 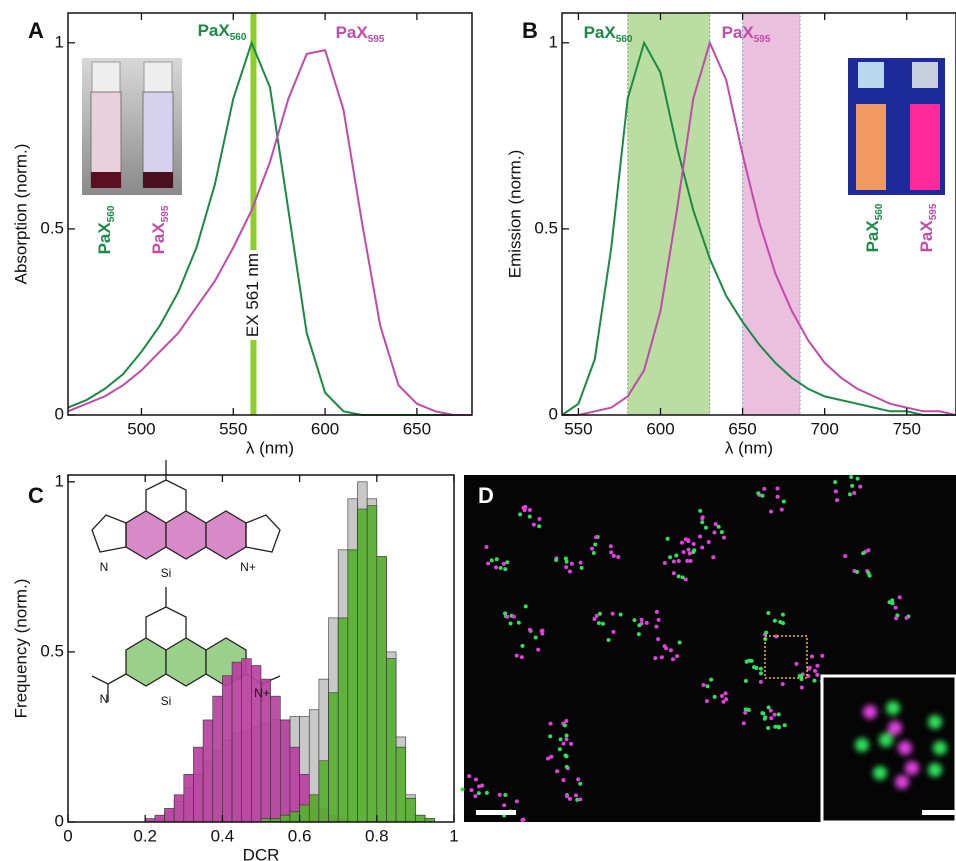 I want to click on x-axis-label: λ (nm), so click(x=749, y=447).